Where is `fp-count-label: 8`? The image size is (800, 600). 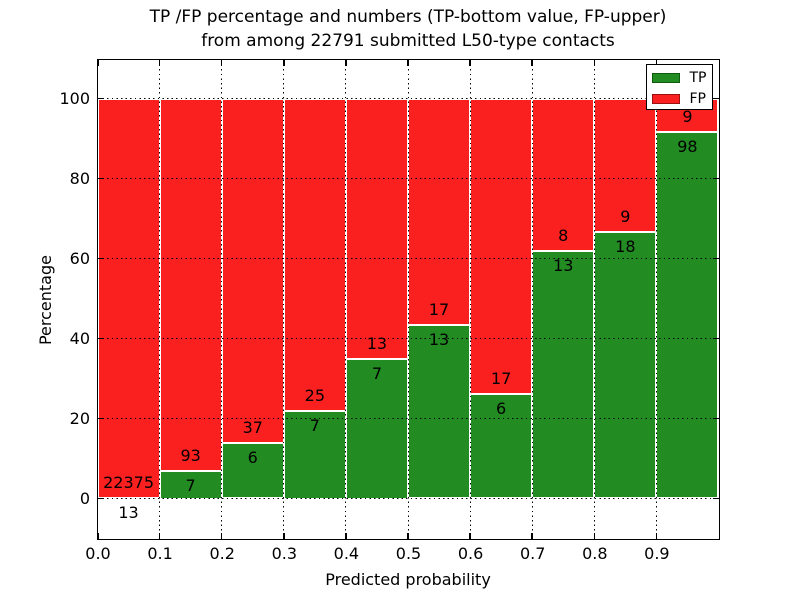 fp-count-label: 8 is located at coordinates (563, 235).